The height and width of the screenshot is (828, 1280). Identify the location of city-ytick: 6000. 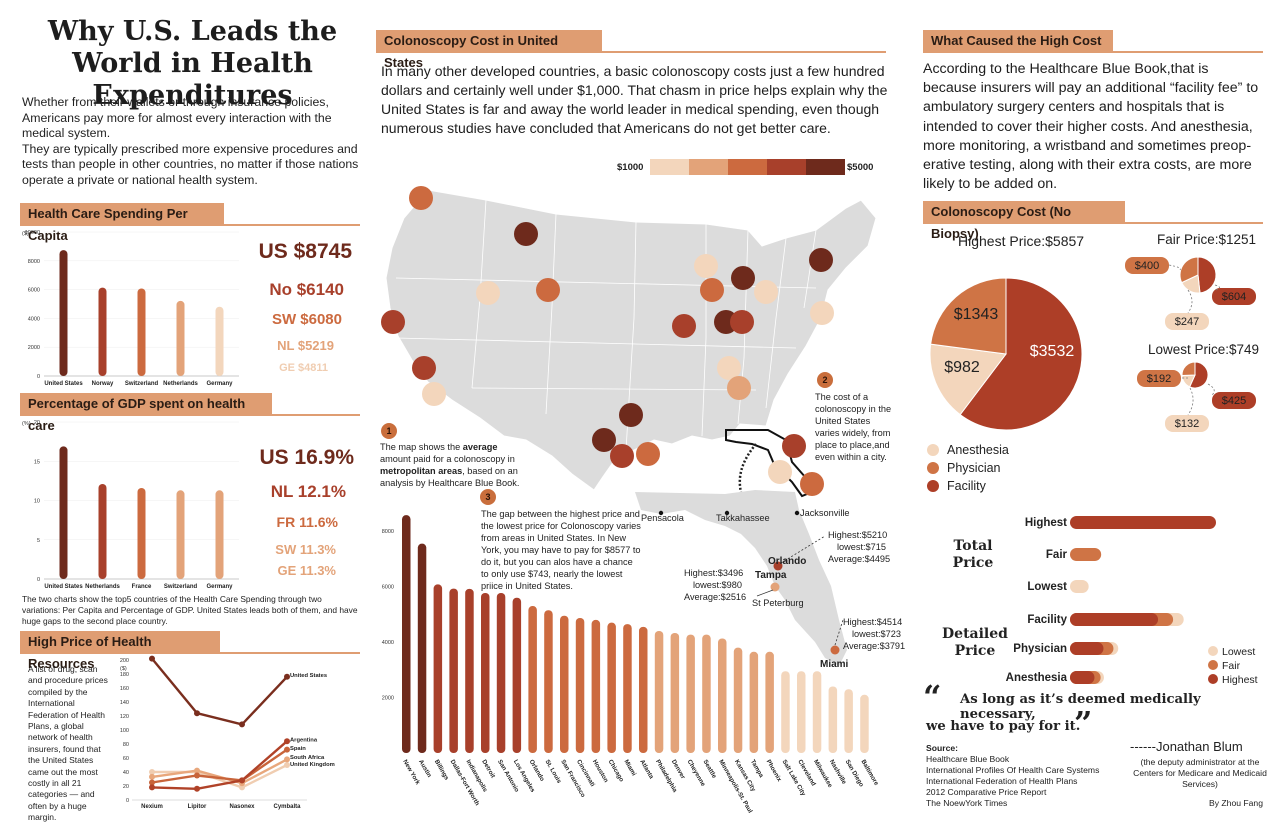
(388, 588).